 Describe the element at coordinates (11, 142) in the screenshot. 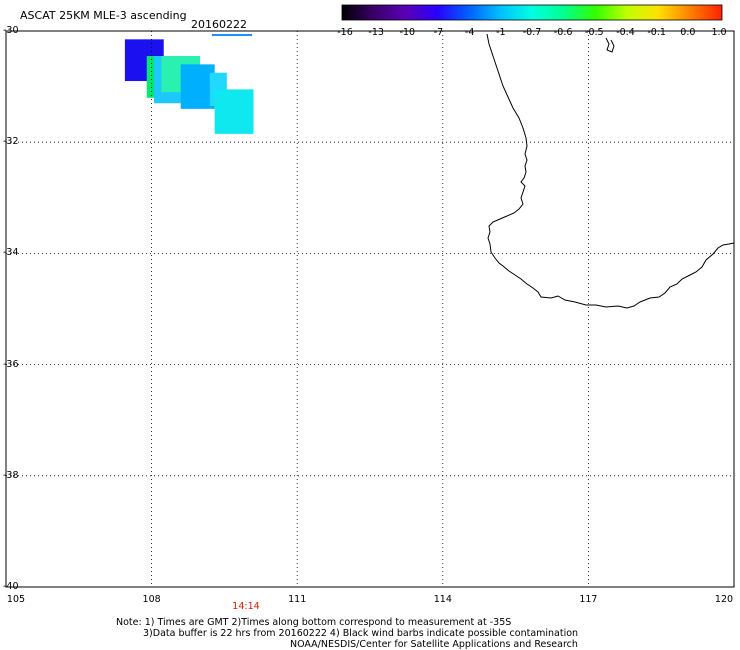

I see `latitude-label: -32` at that location.